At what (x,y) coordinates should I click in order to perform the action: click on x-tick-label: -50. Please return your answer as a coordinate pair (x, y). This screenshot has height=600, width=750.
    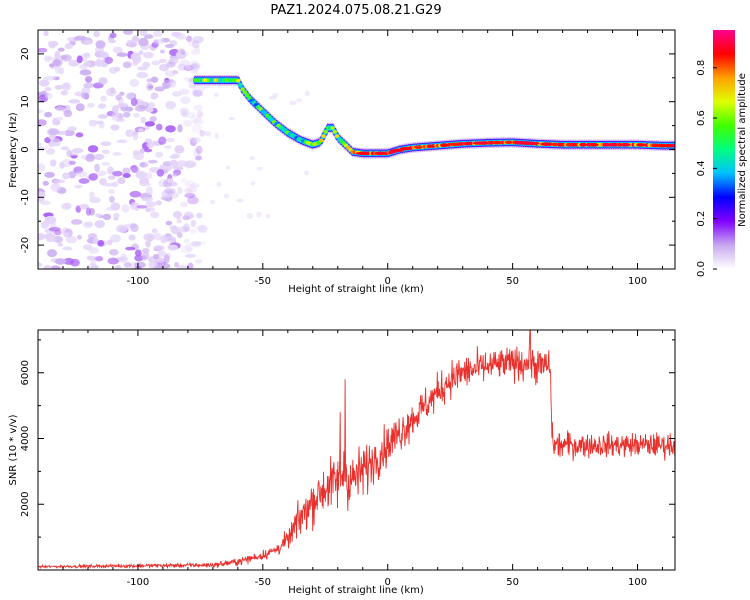
    Looking at the image, I should click on (263, 281).